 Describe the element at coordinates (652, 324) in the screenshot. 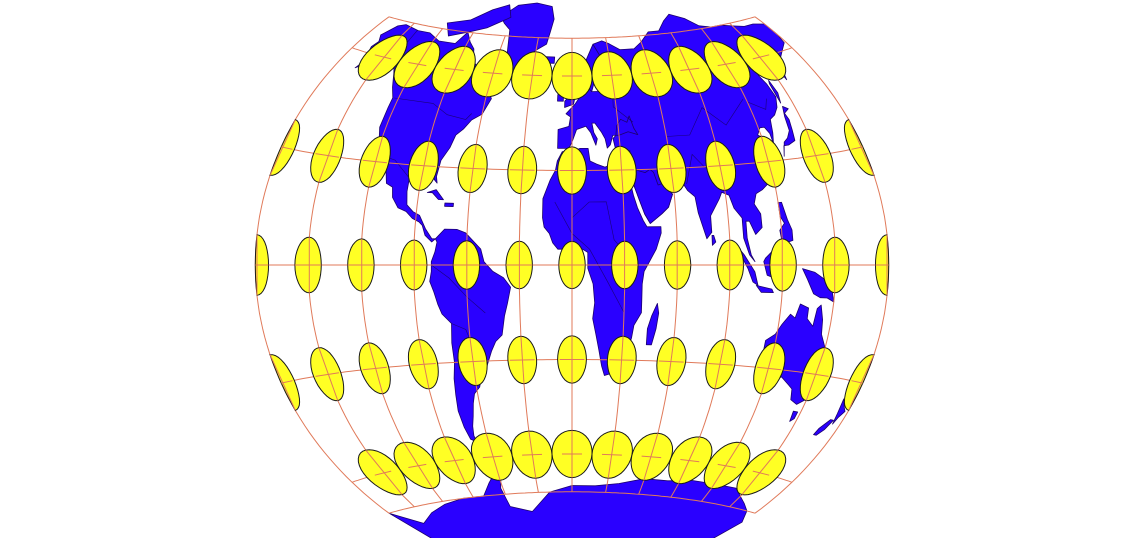

I see `land-madagascar` at that location.